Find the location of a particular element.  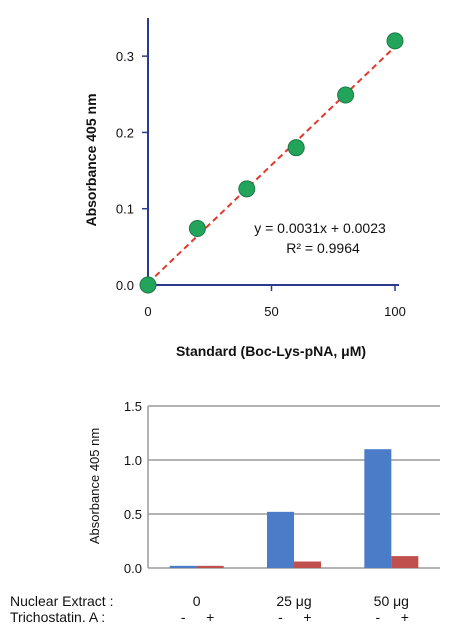

standard-curve-x-tick-label: 0 is located at coordinates (147, 311).